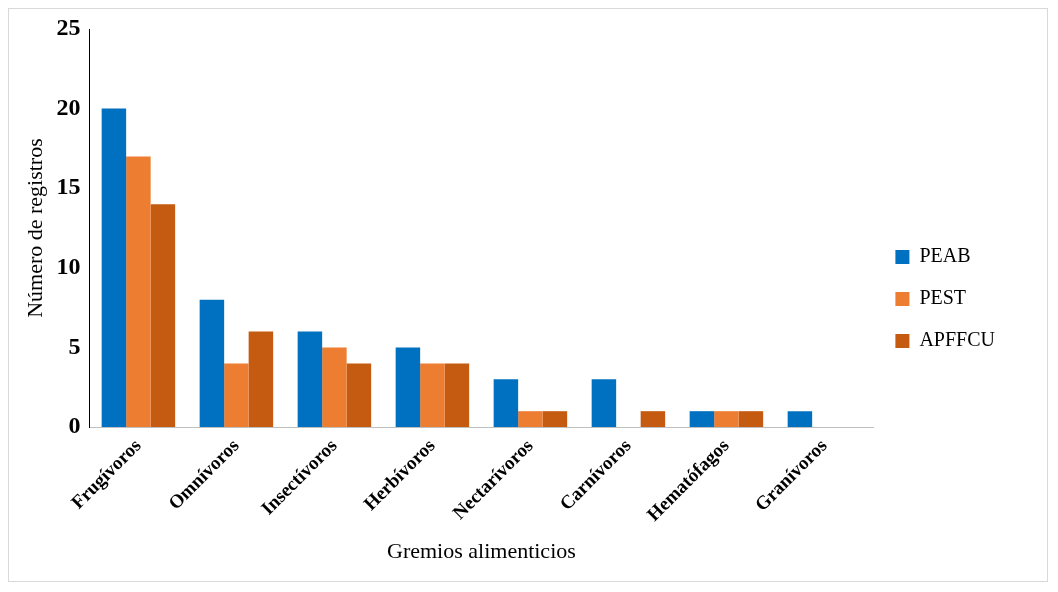 This screenshot has width=1058, height=592. What do you see at coordinates (481, 550) in the screenshot?
I see `x-axis-title: Gremios alimenticios` at bounding box center [481, 550].